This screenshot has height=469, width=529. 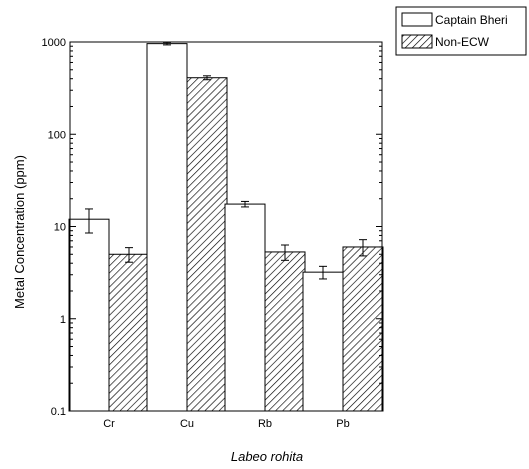 What do you see at coordinates (187, 424) in the screenshot?
I see `x-tick-label: Cu` at bounding box center [187, 424].